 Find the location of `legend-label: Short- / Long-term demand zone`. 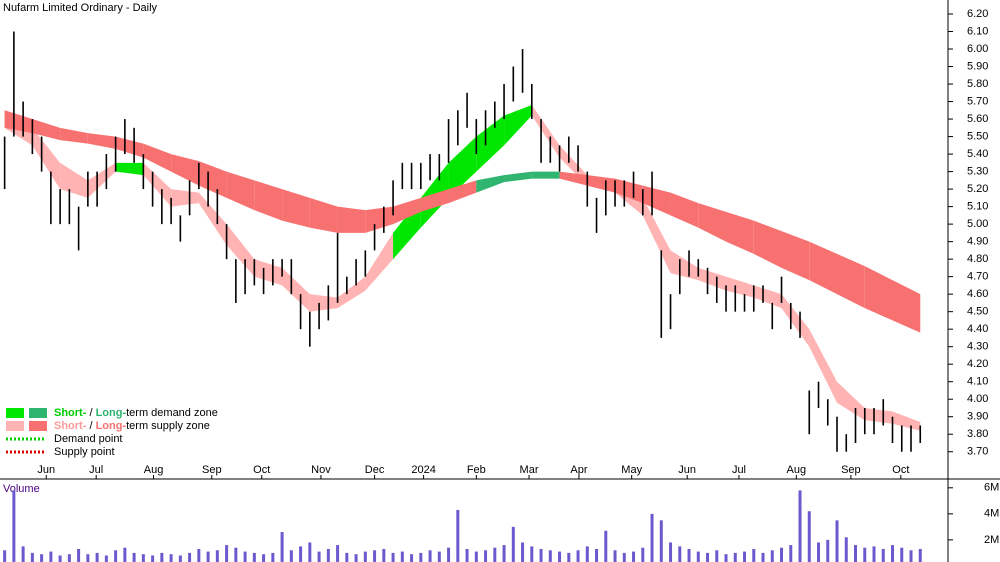

legend-label: Short- / Long-term demand zone is located at coordinates (136, 413).